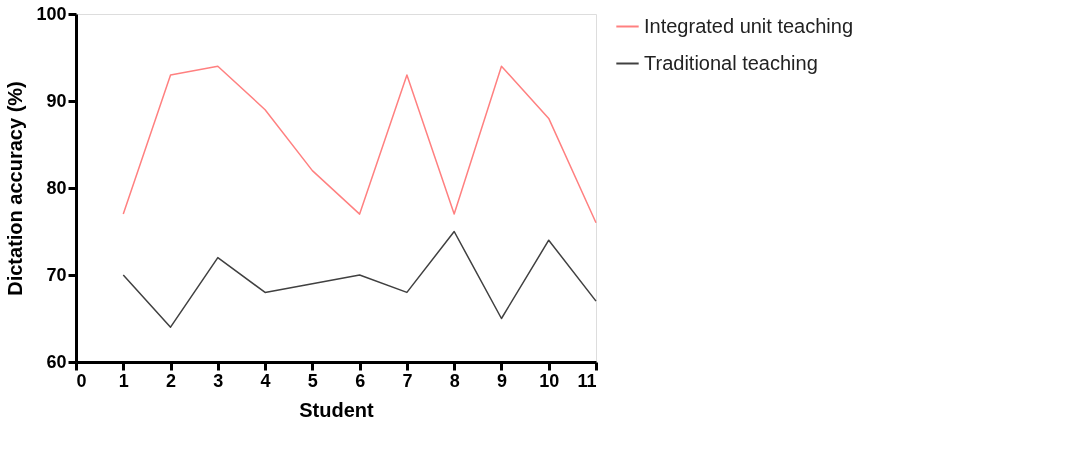 The image size is (1070, 459). What do you see at coordinates (312, 380) in the screenshot?
I see `x-tick-label: 5` at bounding box center [312, 380].